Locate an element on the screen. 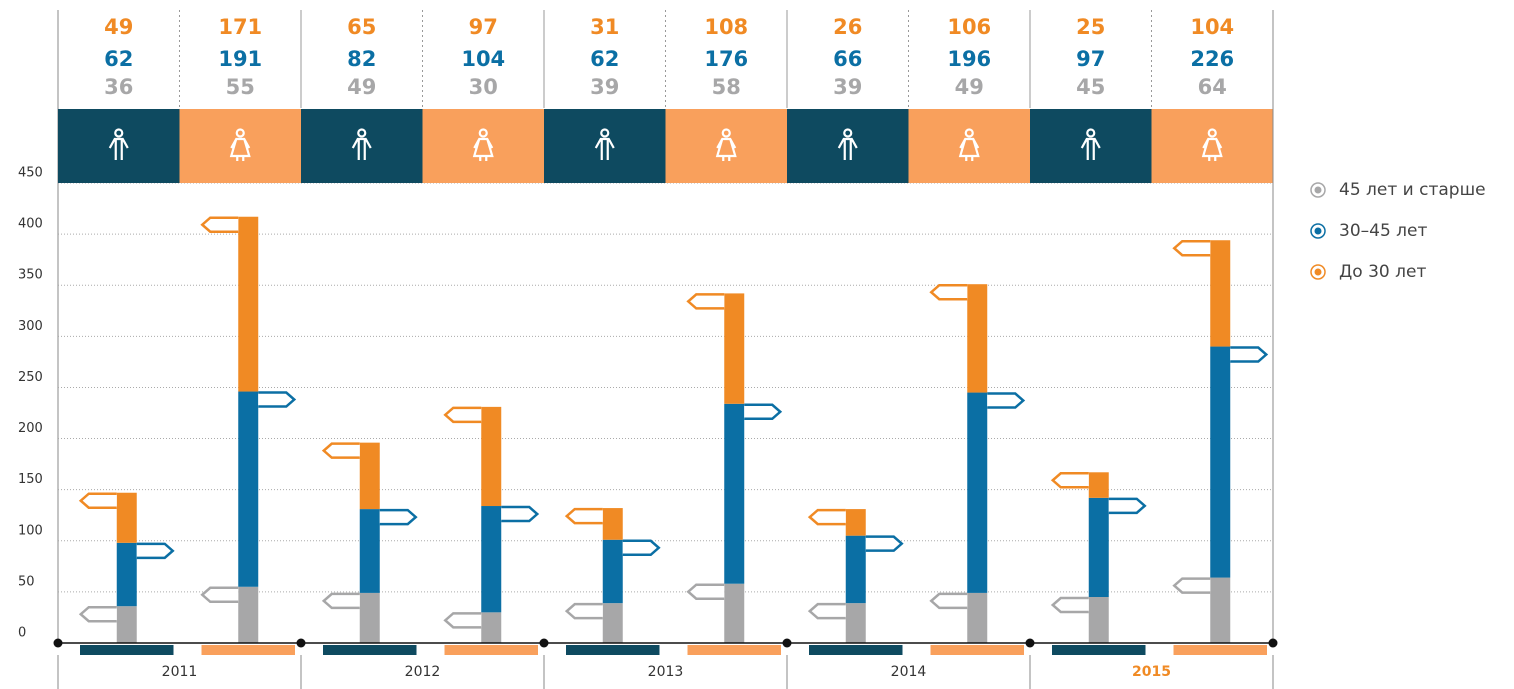 This screenshot has height=689, width=1514. legend-label: 45 лет и старше is located at coordinates (1412, 190).